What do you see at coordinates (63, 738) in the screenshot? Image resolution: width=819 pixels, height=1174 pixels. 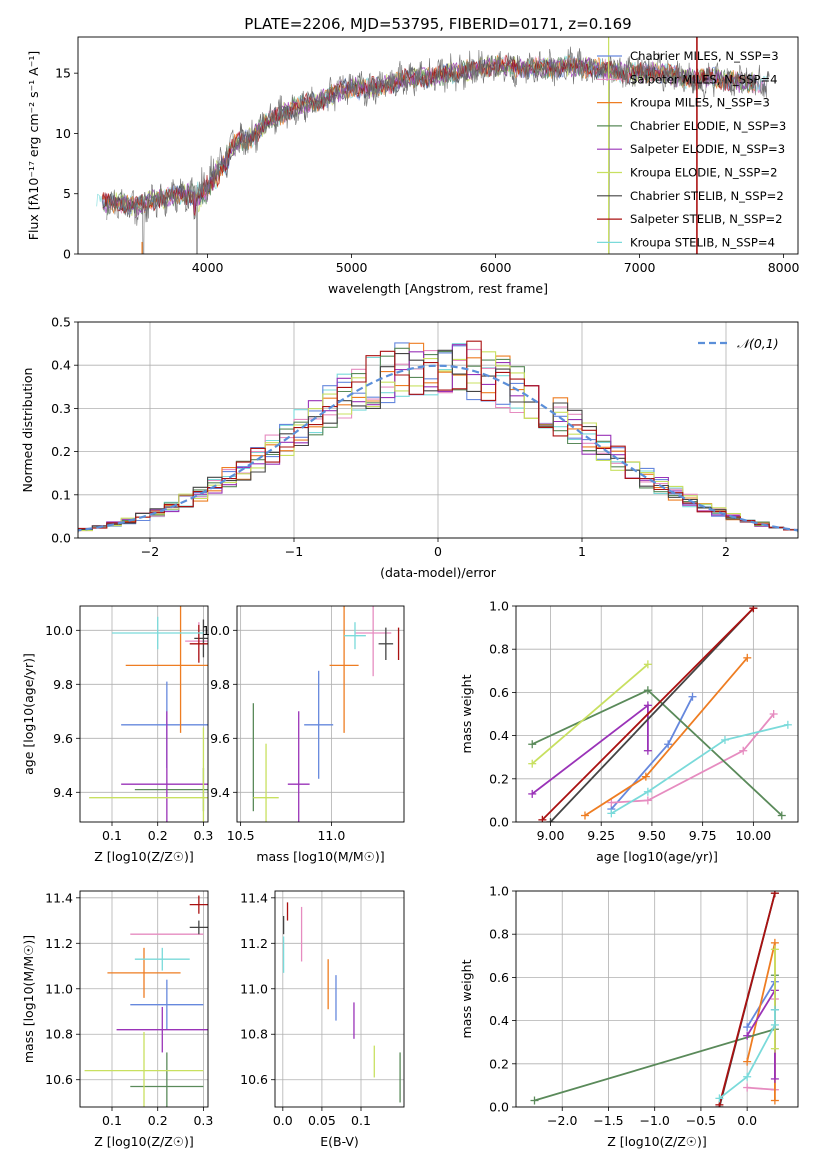 I see `y-tick-label: 9.6` at bounding box center [63, 738].